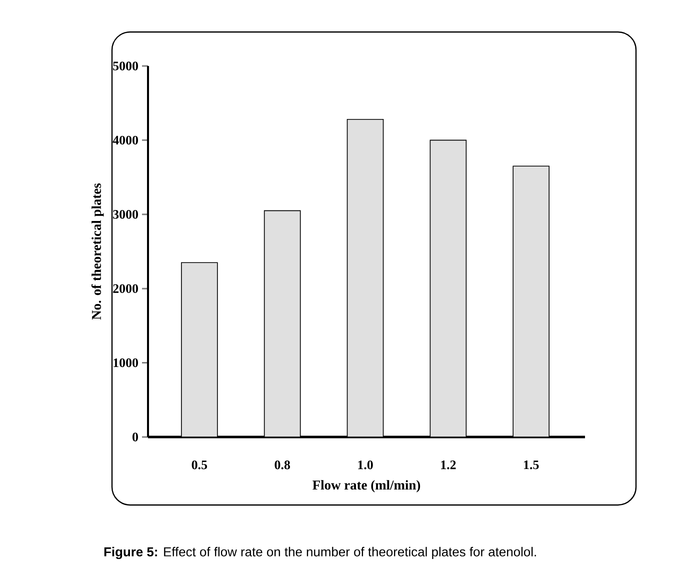 The height and width of the screenshot is (567, 681). Describe the element at coordinates (97, 251) in the screenshot. I see `y-axis-title: No. of theoretical plates` at that location.